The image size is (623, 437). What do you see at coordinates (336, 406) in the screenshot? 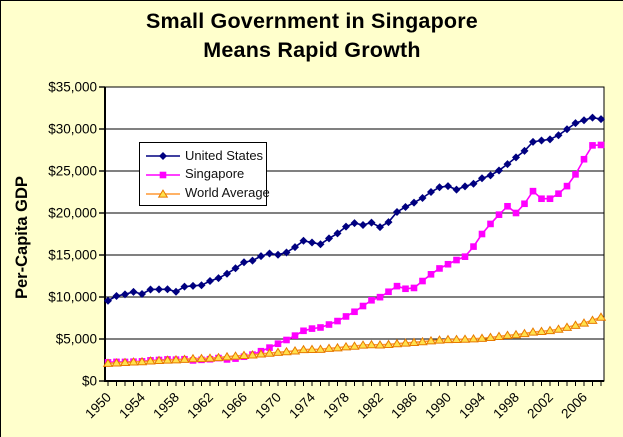
I see `x-tick-label: 1978` at bounding box center [336, 406].